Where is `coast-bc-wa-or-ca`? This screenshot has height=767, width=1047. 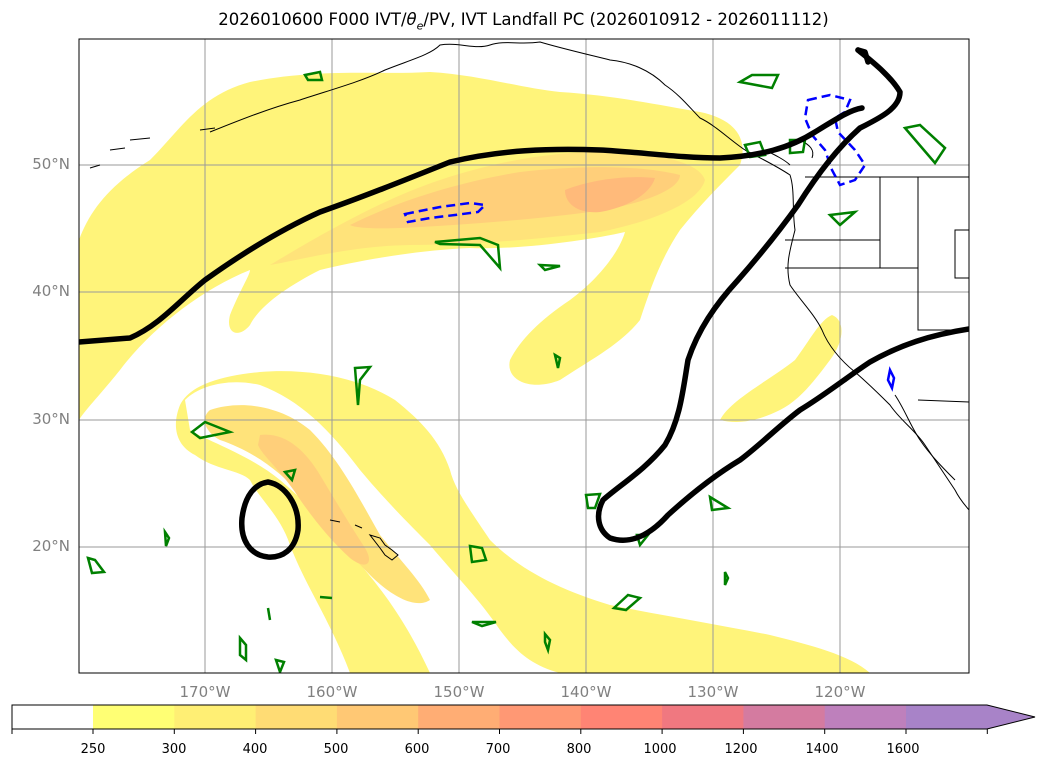 coast-bc-wa-or-ca is located at coordinates (856, 330).